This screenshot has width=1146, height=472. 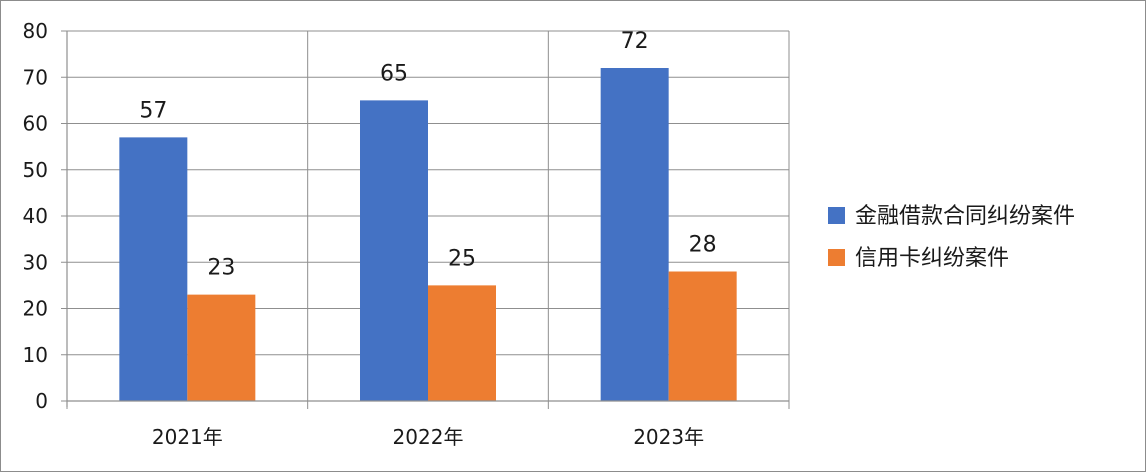 I want to click on y-tick-label: 0, so click(x=41, y=401).